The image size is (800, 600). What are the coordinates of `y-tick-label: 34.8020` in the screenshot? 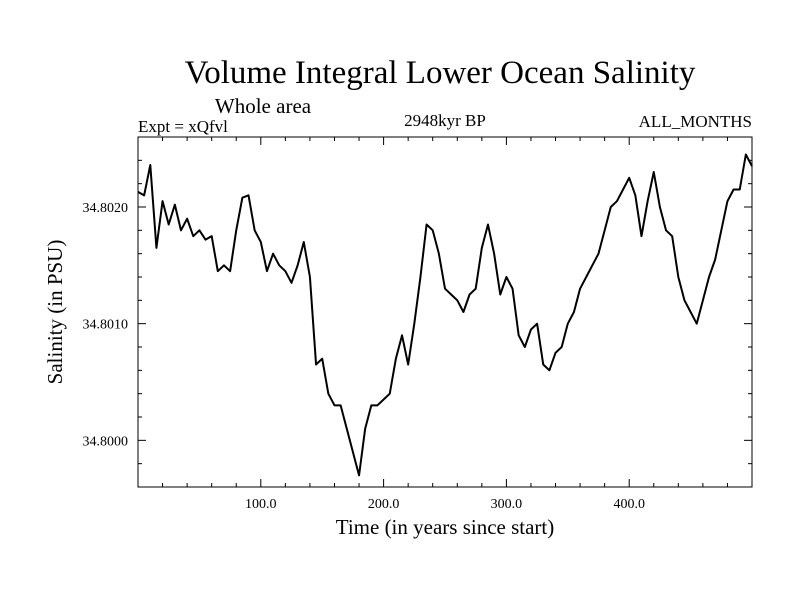 It's located at (106, 208).